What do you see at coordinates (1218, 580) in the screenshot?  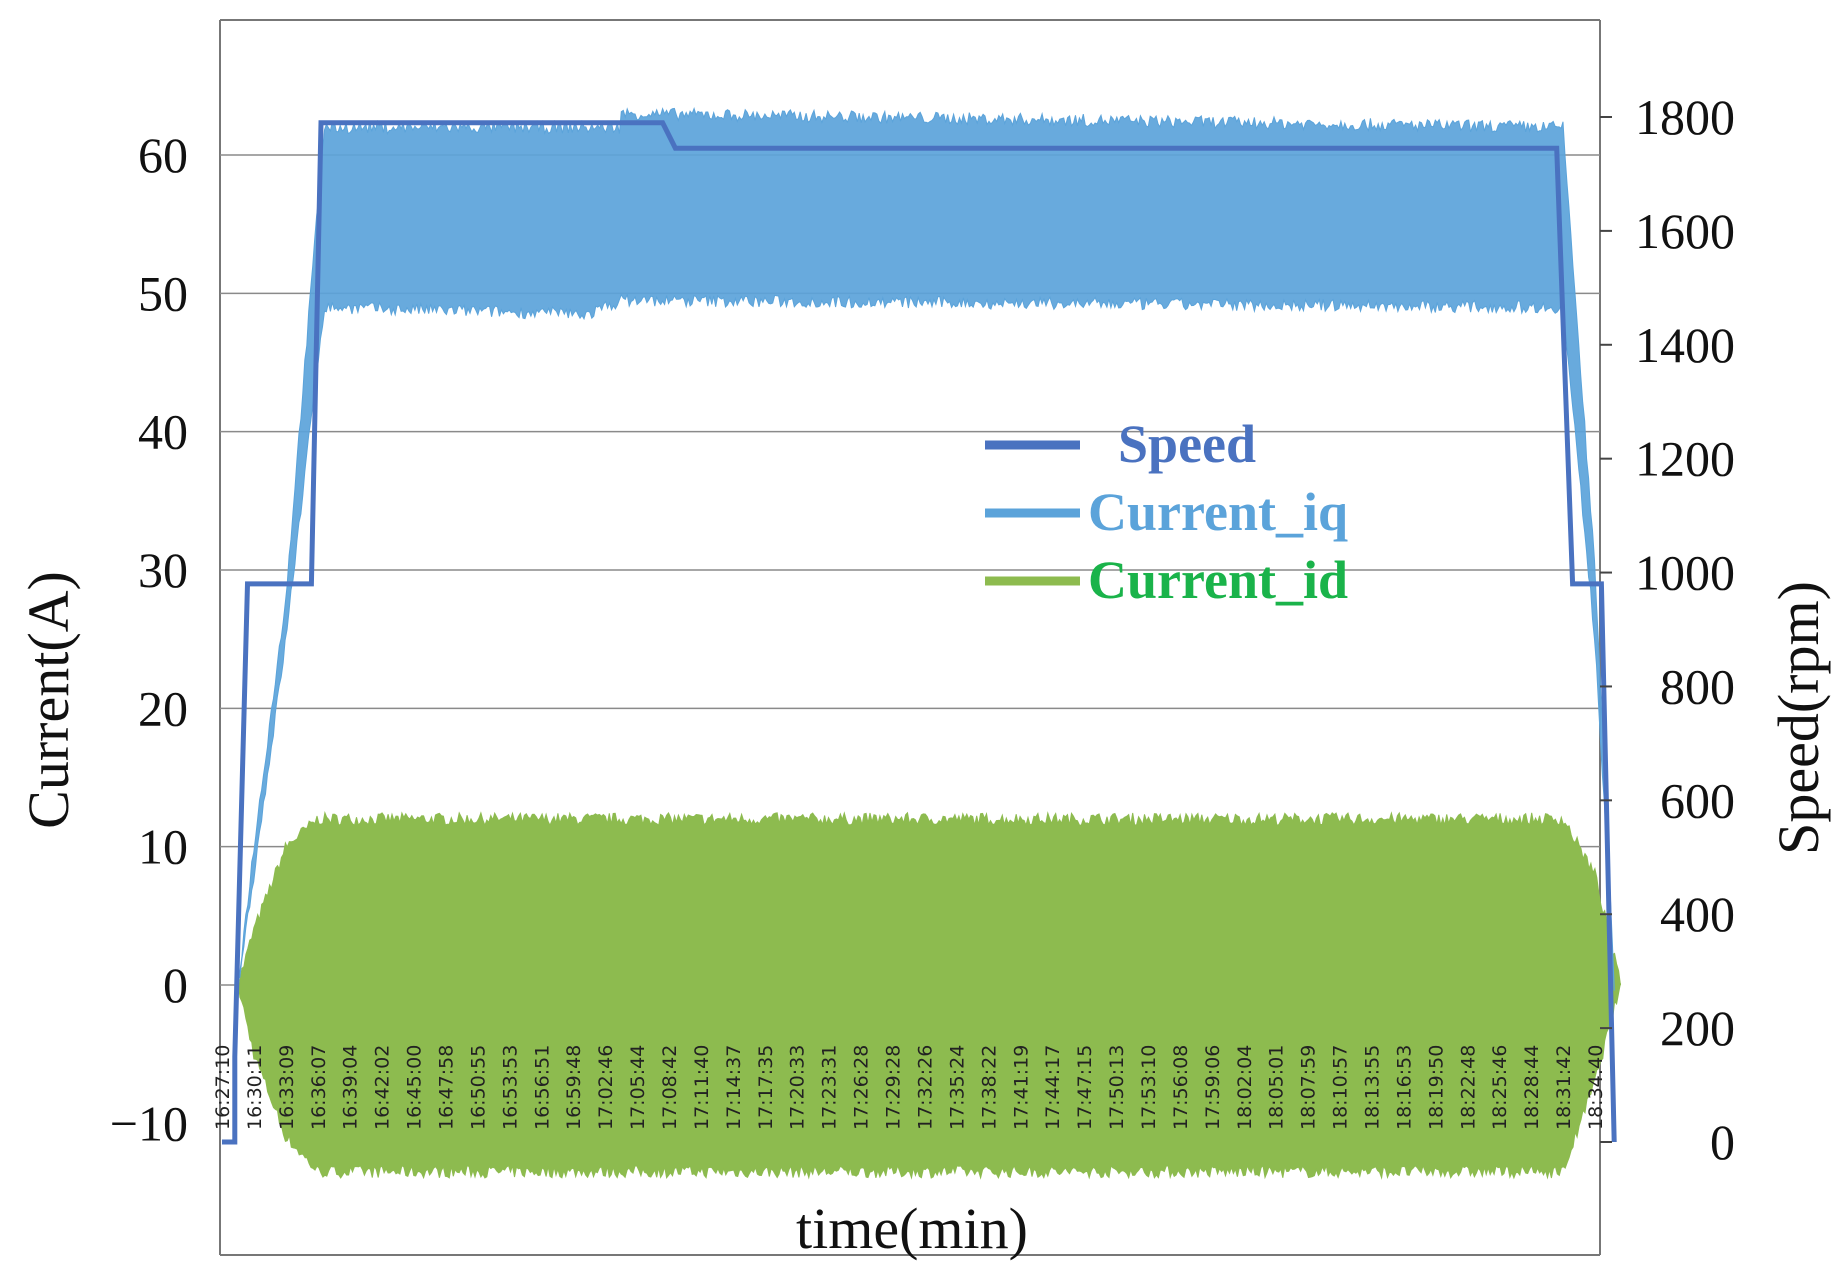 I see `legend-current-id-label: Current_id` at bounding box center [1218, 580].